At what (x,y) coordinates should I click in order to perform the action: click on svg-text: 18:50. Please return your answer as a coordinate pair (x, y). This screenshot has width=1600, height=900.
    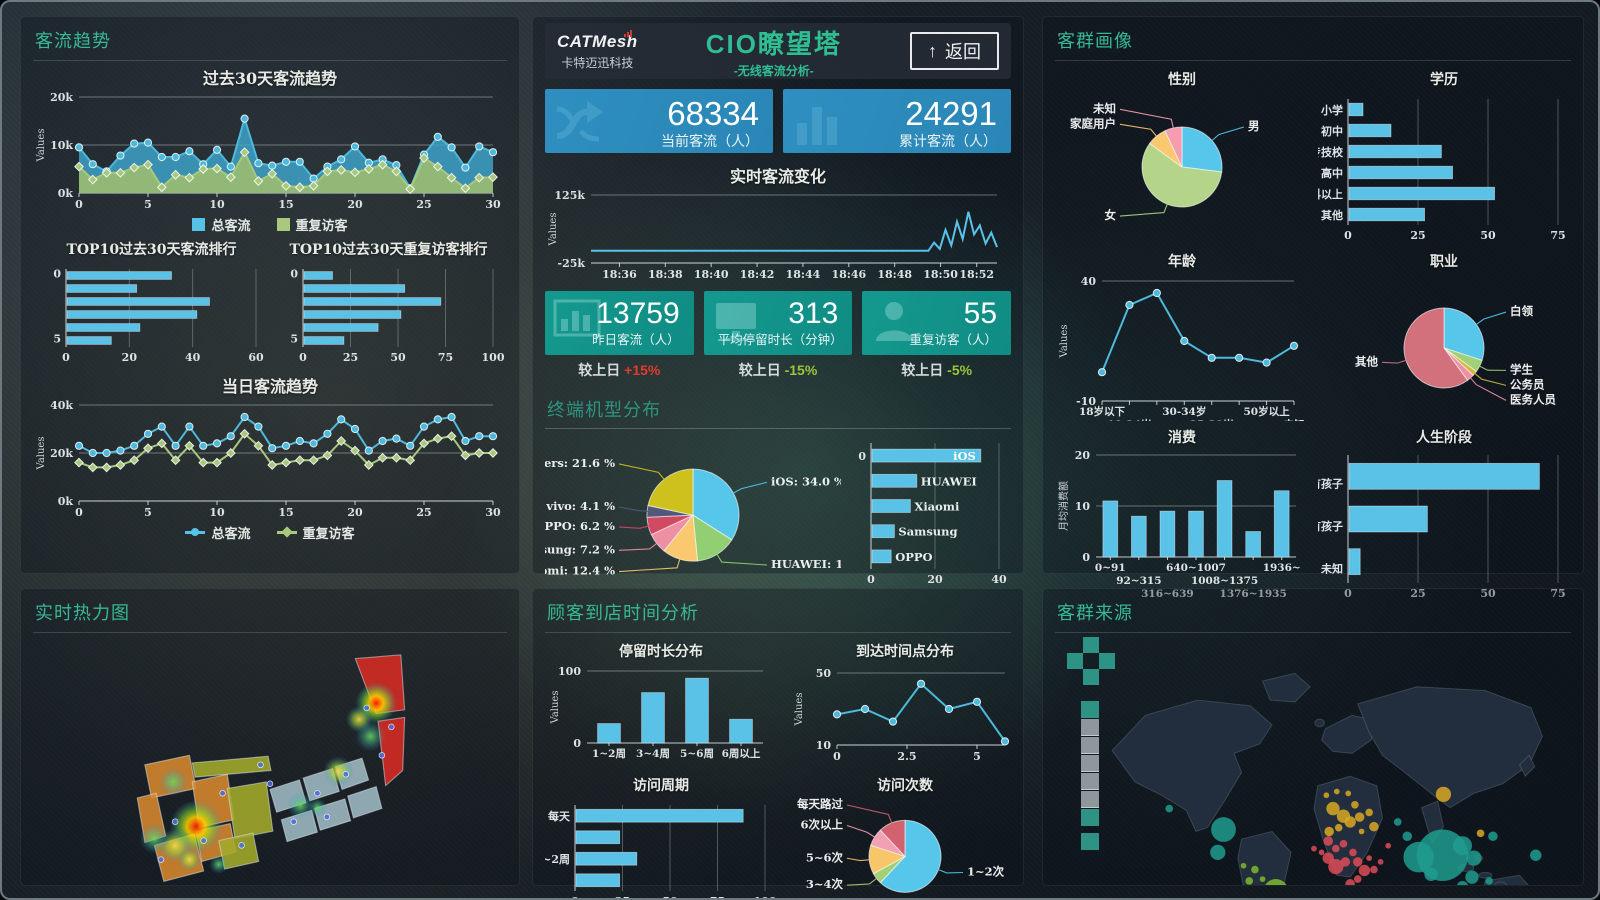
    Looking at the image, I should click on (940, 274).